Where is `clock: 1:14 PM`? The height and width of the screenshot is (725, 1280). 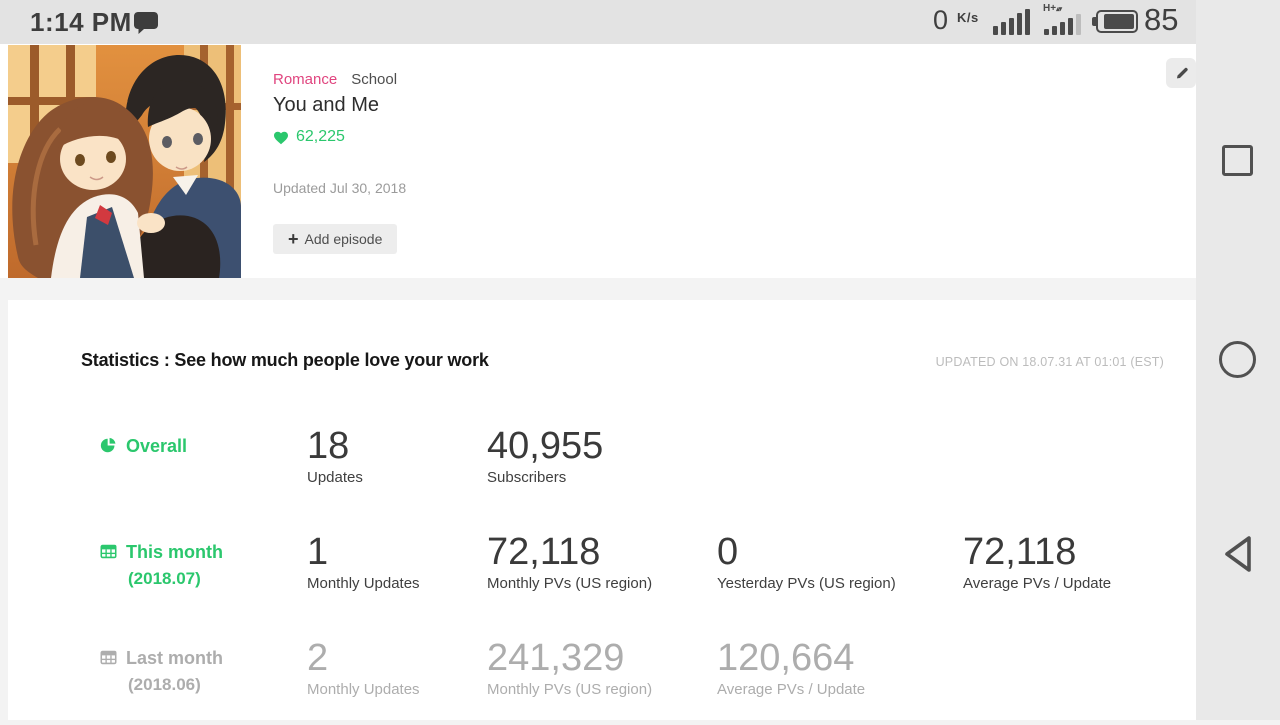 clock: 1:14 PM is located at coordinates (81, 22).